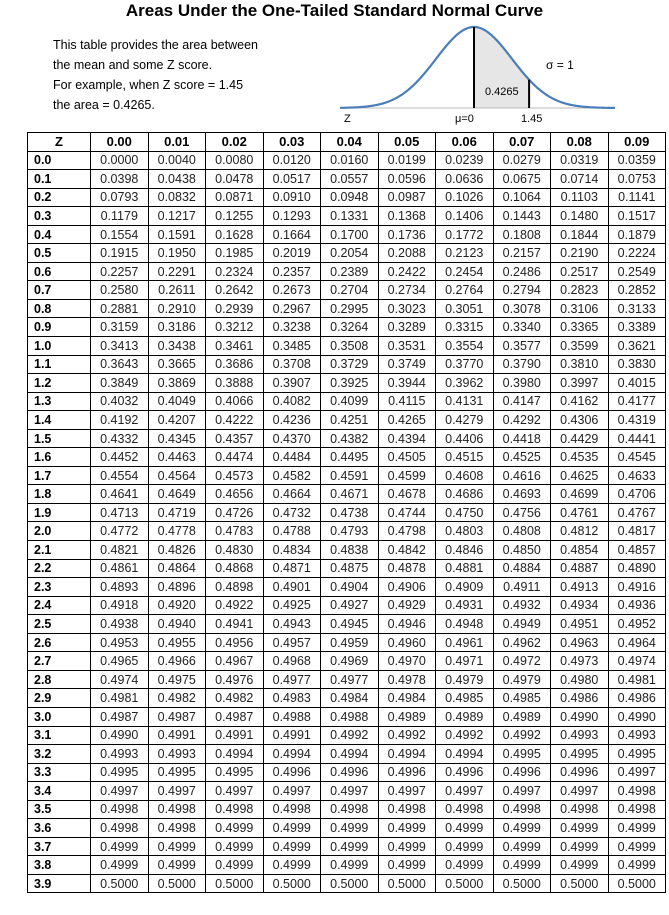 The width and height of the screenshot is (669, 915). Describe the element at coordinates (464, 494) in the screenshot. I see `area-cell: 0.4686` at that location.